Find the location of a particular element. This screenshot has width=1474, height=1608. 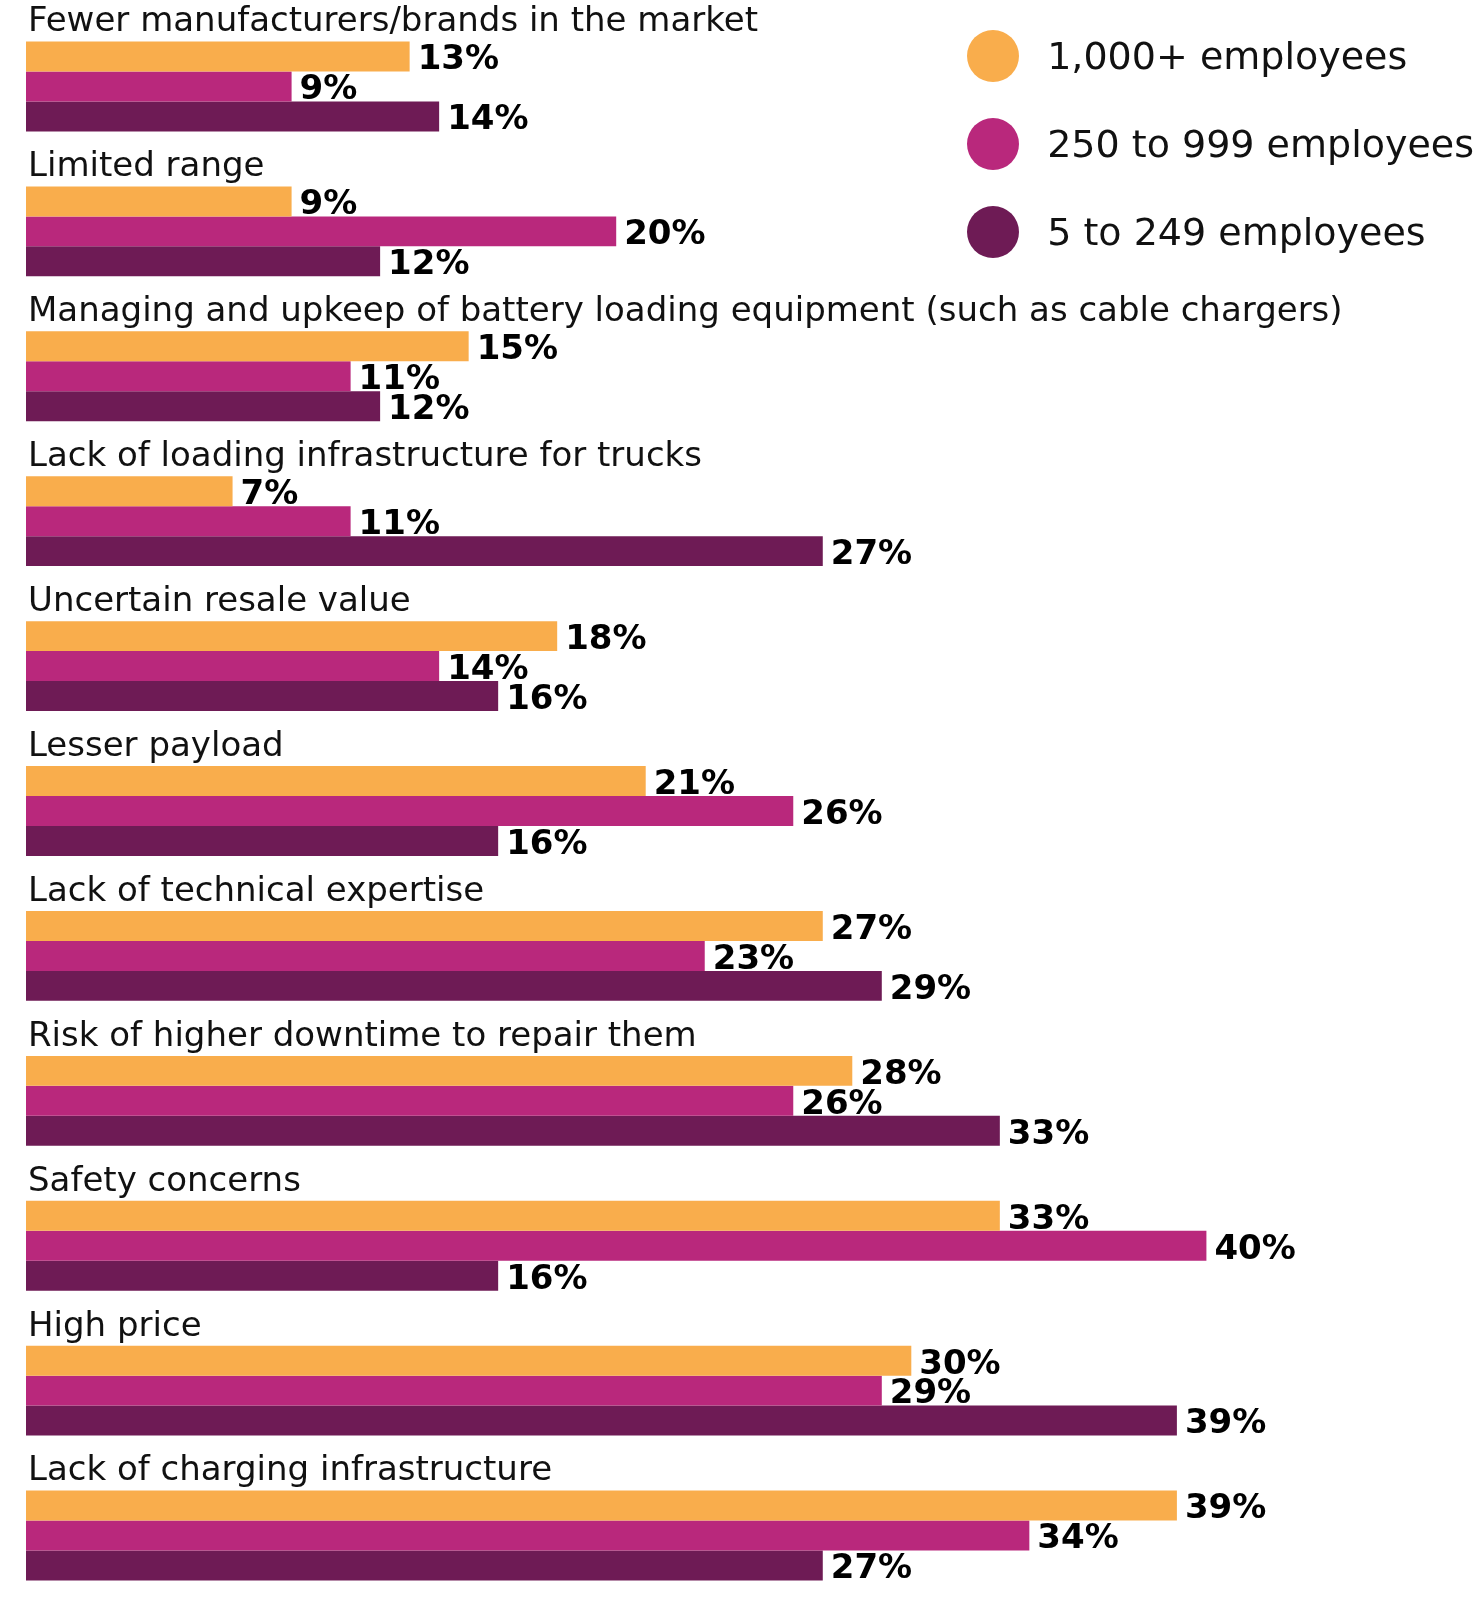

data-label: 23% is located at coordinates (753, 956).